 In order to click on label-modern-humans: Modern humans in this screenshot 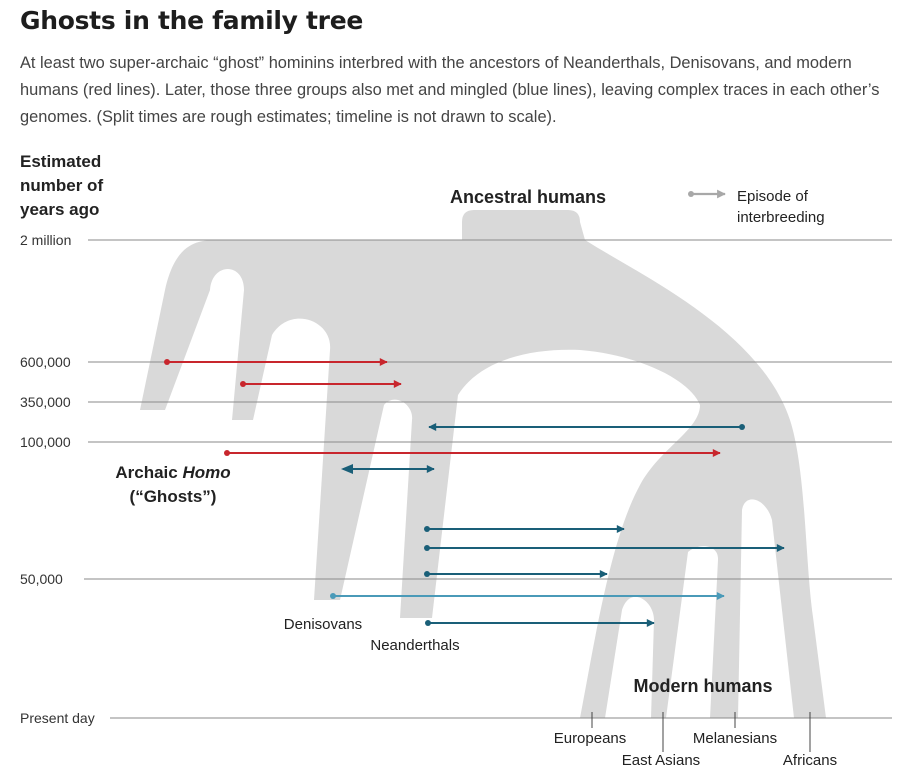, I will do `click(702, 686)`.